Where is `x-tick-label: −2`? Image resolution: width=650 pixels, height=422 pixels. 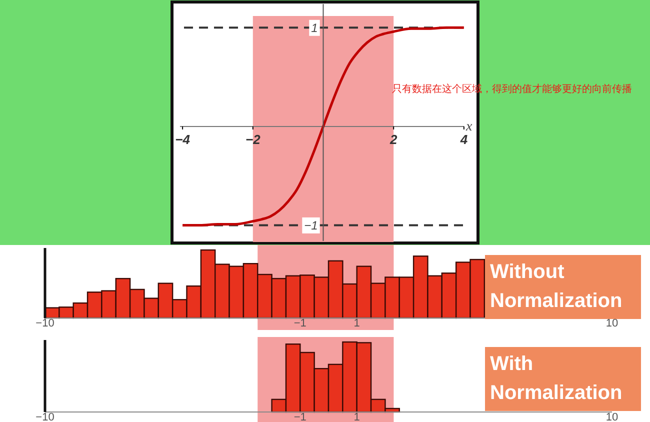
x-tick-label: −2 is located at coordinates (253, 140).